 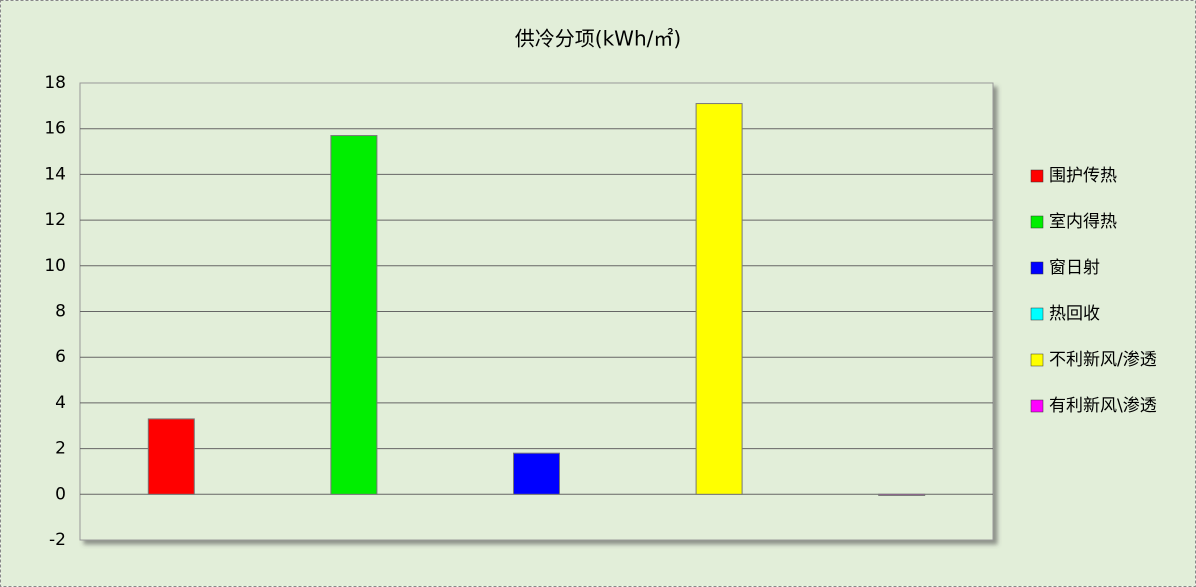 I want to click on y-tick-label: 18, so click(x=55, y=83).